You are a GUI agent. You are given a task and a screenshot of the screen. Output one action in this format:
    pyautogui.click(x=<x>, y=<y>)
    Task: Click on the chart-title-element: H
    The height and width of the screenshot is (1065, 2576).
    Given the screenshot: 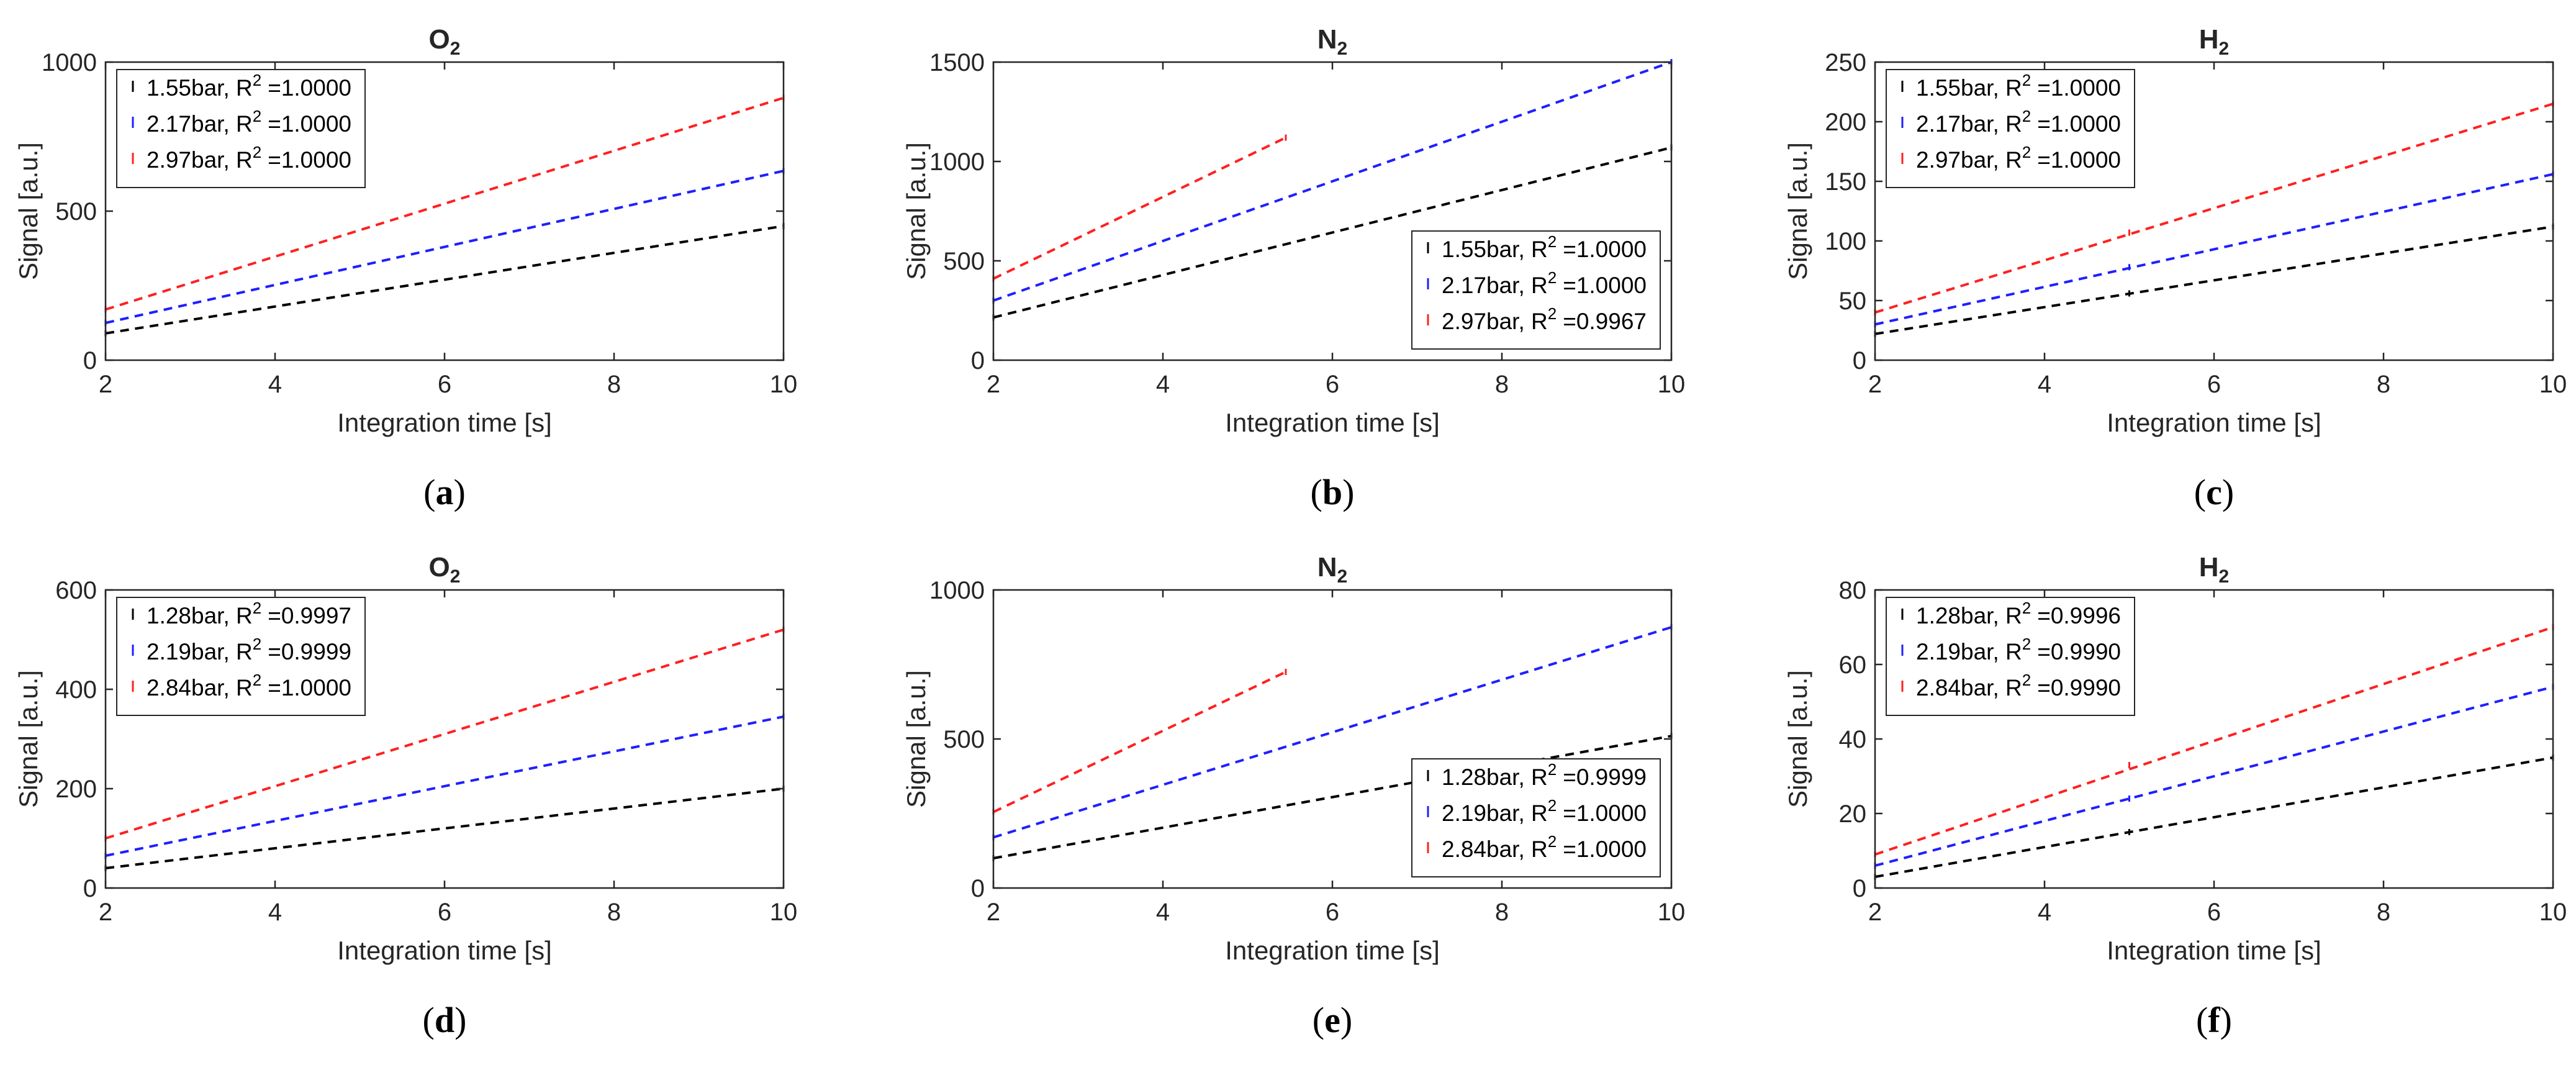 What is the action you would take?
    pyautogui.click(x=2209, y=567)
    